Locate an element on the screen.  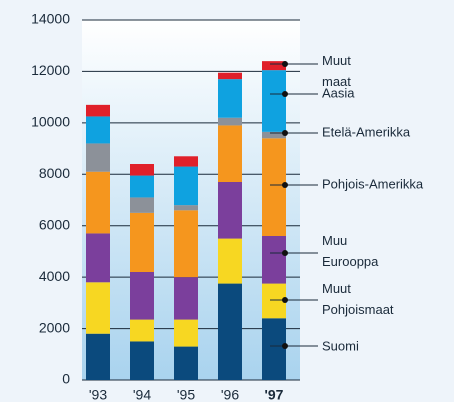
legend-label: Muut Pohjoismaat is located at coordinates (358, 299).